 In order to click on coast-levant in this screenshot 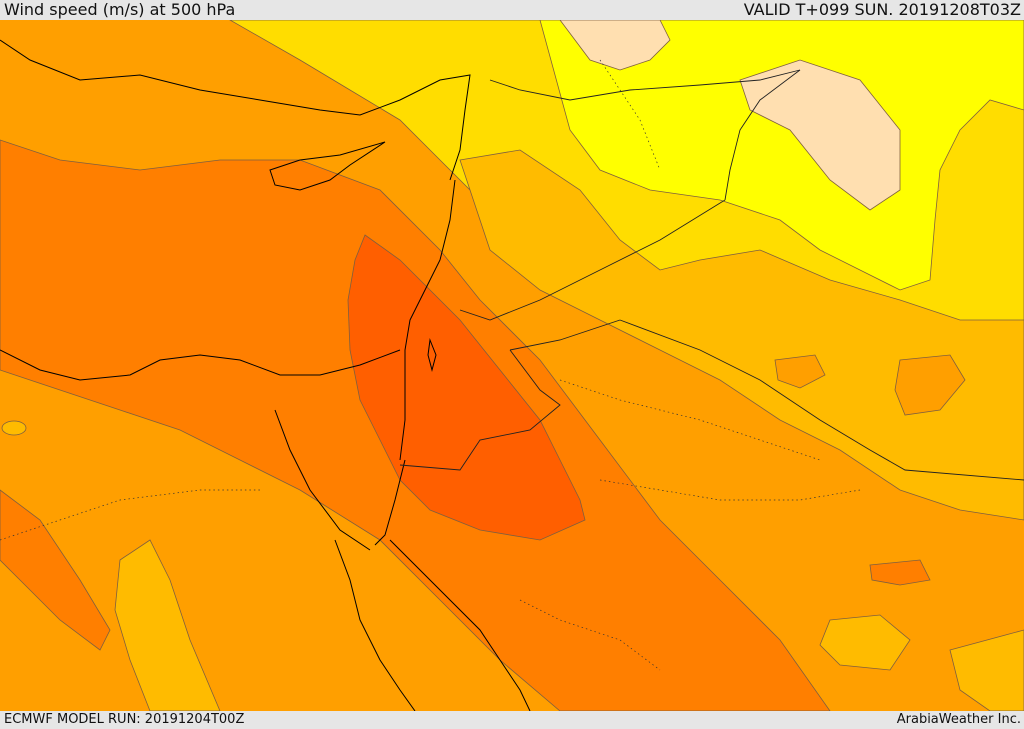, I will do `click(427, 320)`.